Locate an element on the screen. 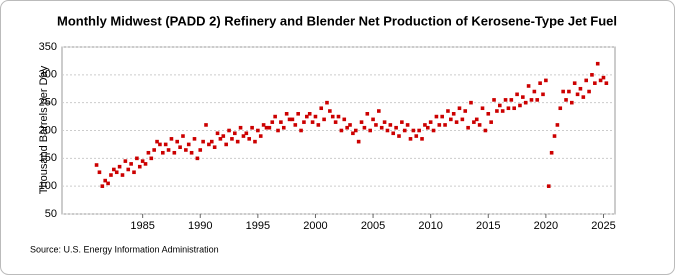 This screenshot has width=675, height=275. y-tick-label: 250 is located at coordinates (48, 103).